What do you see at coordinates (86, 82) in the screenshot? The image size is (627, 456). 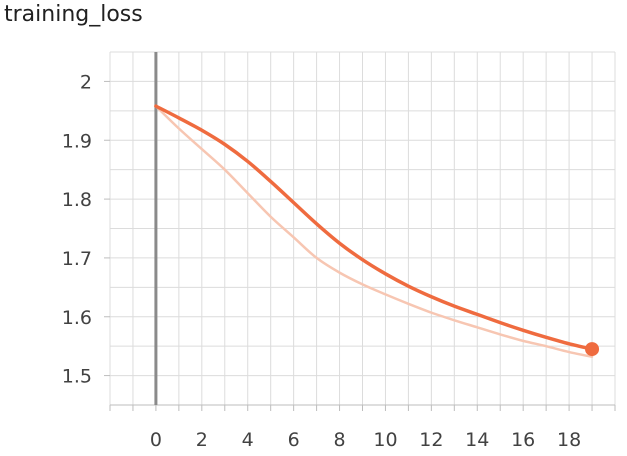 I see `y-tick-label: 2` at bounding box center [86, 82].